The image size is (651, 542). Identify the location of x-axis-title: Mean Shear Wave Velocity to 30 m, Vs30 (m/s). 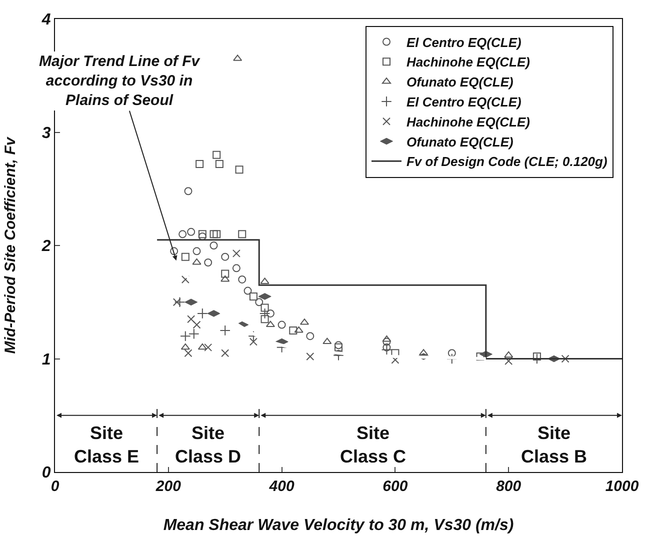
(338, 525).